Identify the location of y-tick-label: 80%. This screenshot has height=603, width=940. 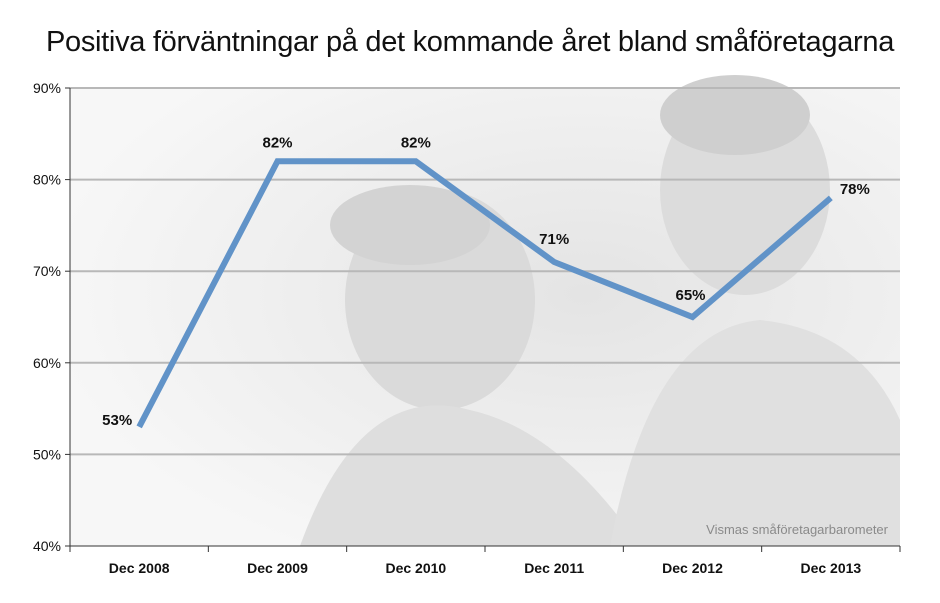
(47, 180).